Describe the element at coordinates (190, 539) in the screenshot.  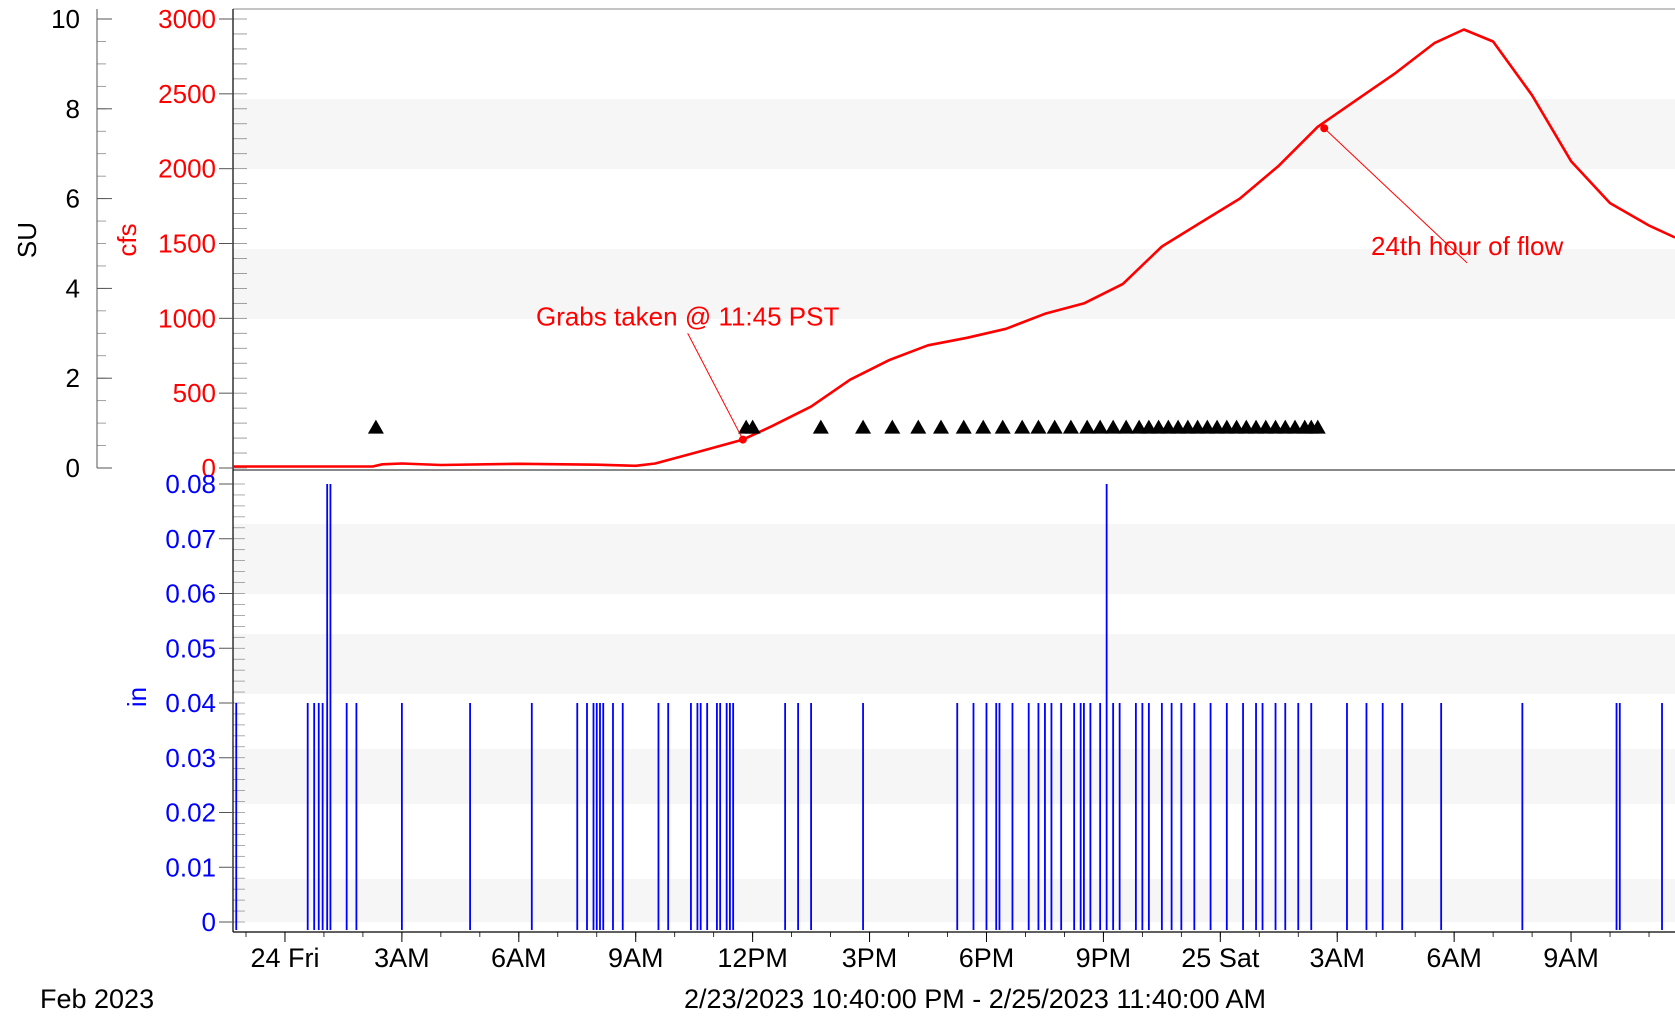
I see `in-tick-label: 0.07` at that location.